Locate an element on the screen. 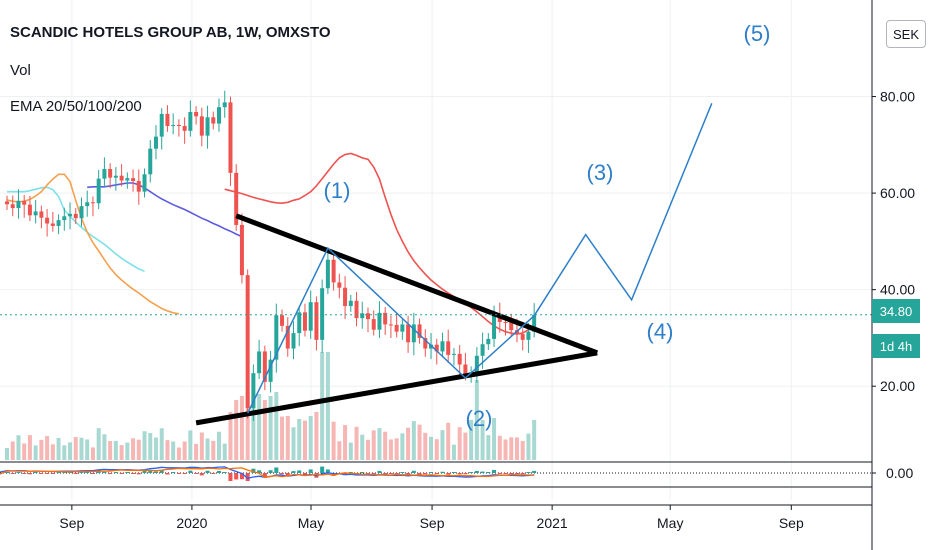 This screenshot has width=932, height=550. symbol-title: SCANDIC HOTELS GROUP AB, 1W, OMXSTO is located at coordinates (170, 32).